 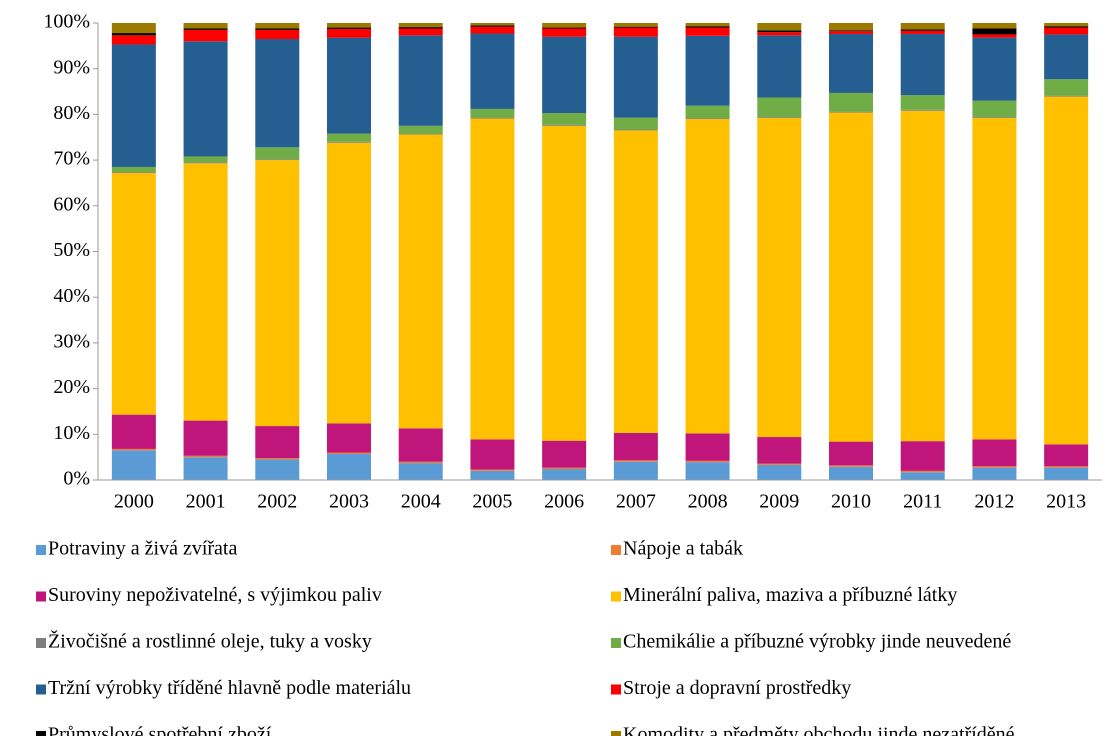 What do you see at coordinates (134, 502) in the screenshot?
I see `x-tick-label: 2000` at bounding box center [134, 502].